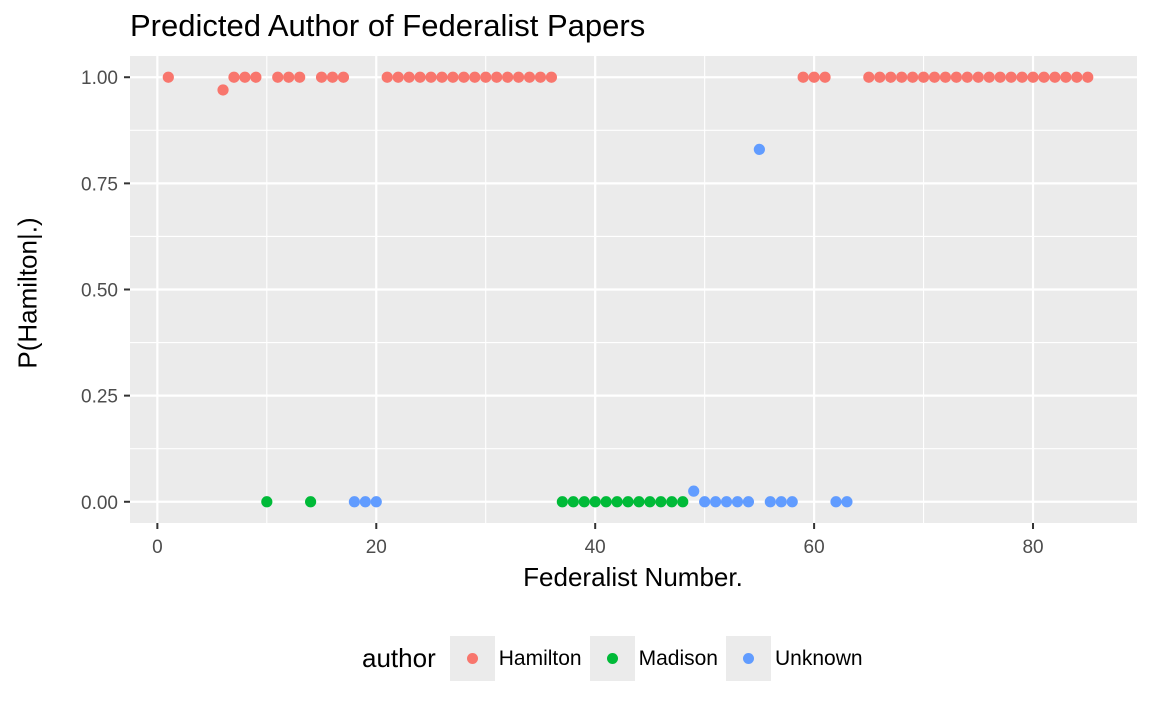 This screenshot has height=711, width=1152. I want to click on legend-item-unknown: Unknown, so click(794, 658).